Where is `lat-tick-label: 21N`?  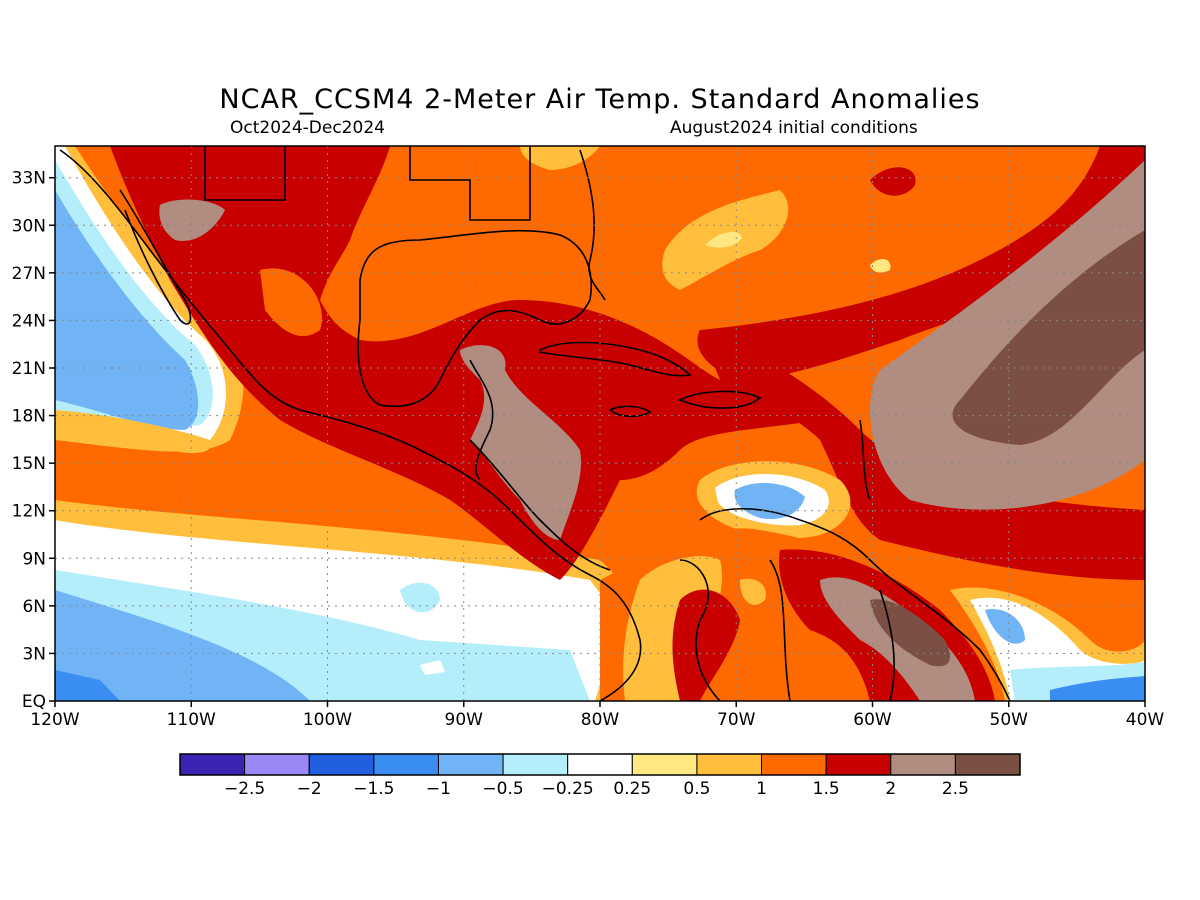 lat-tick-label: 21N is located at coordinates (29, 369).